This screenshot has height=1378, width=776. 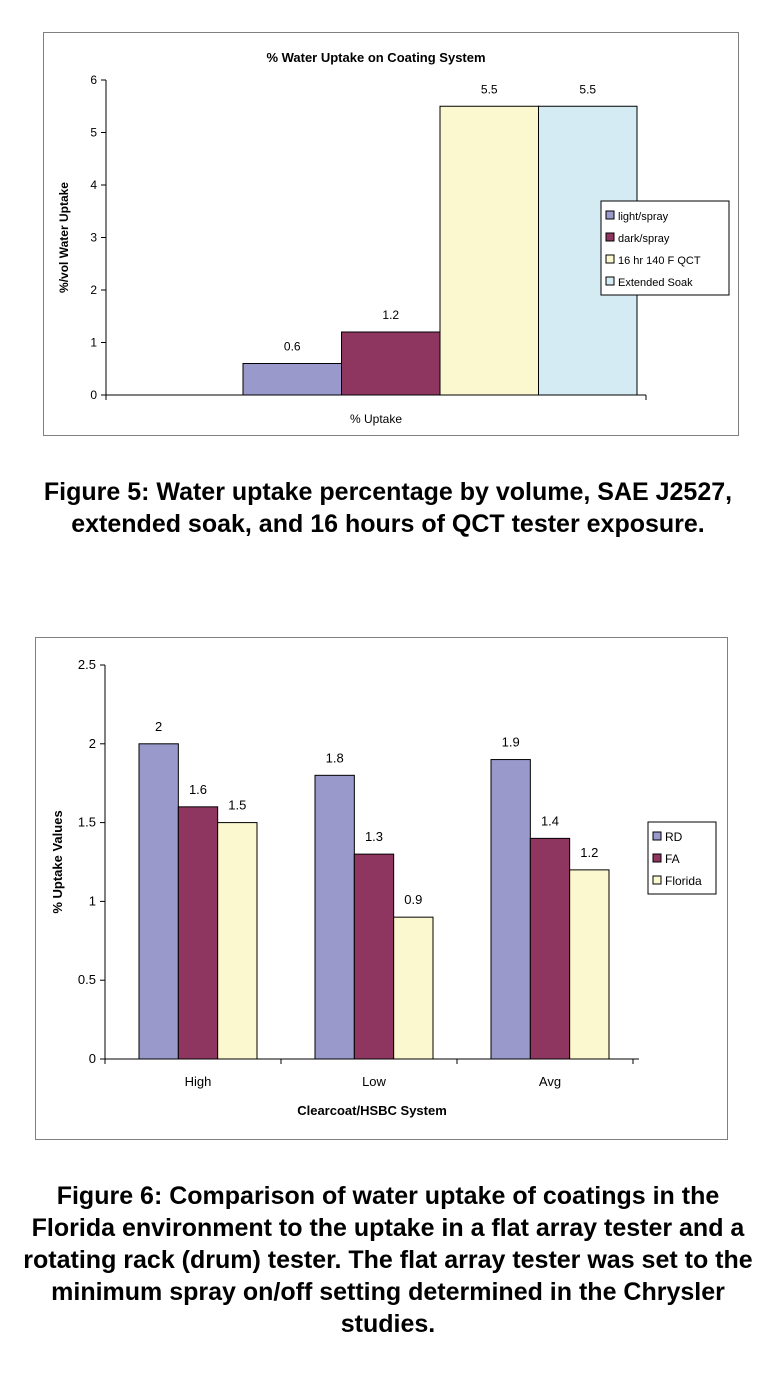 What do you see at coordinates (489, 250) in the screenshot?
I see `bar-16-hr-140-f-qct` at bounding box center [489, 250].